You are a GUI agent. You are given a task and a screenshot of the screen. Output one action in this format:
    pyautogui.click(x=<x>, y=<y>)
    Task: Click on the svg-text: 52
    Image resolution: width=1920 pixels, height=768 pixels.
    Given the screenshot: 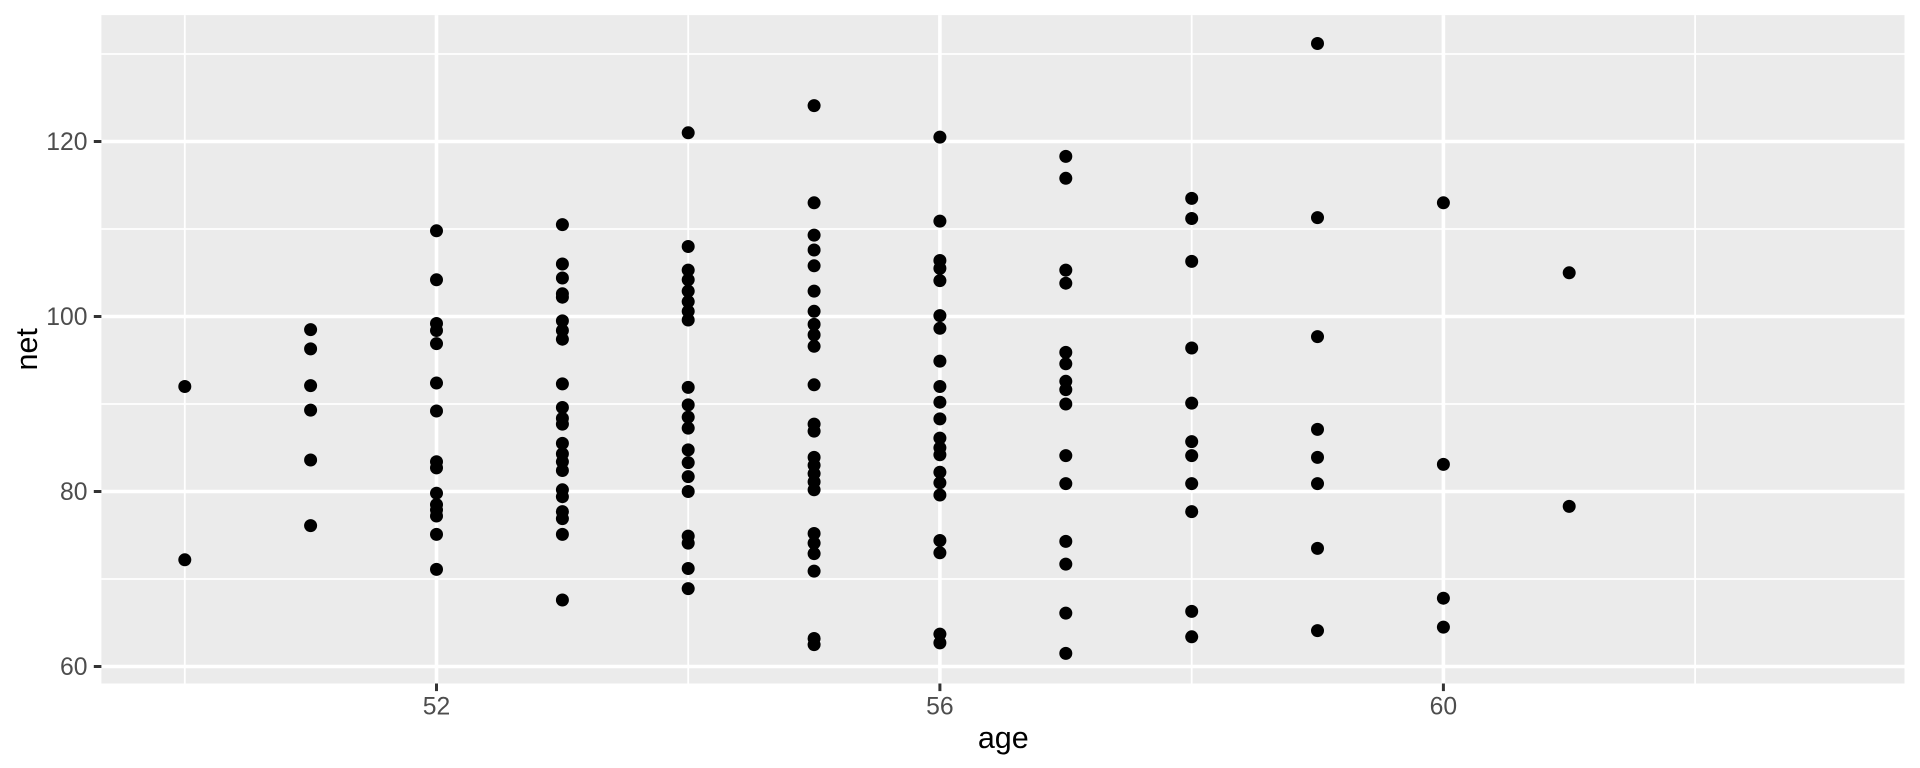 What is the action you would take?
    pyautogui.click(x=436, y=706)
    